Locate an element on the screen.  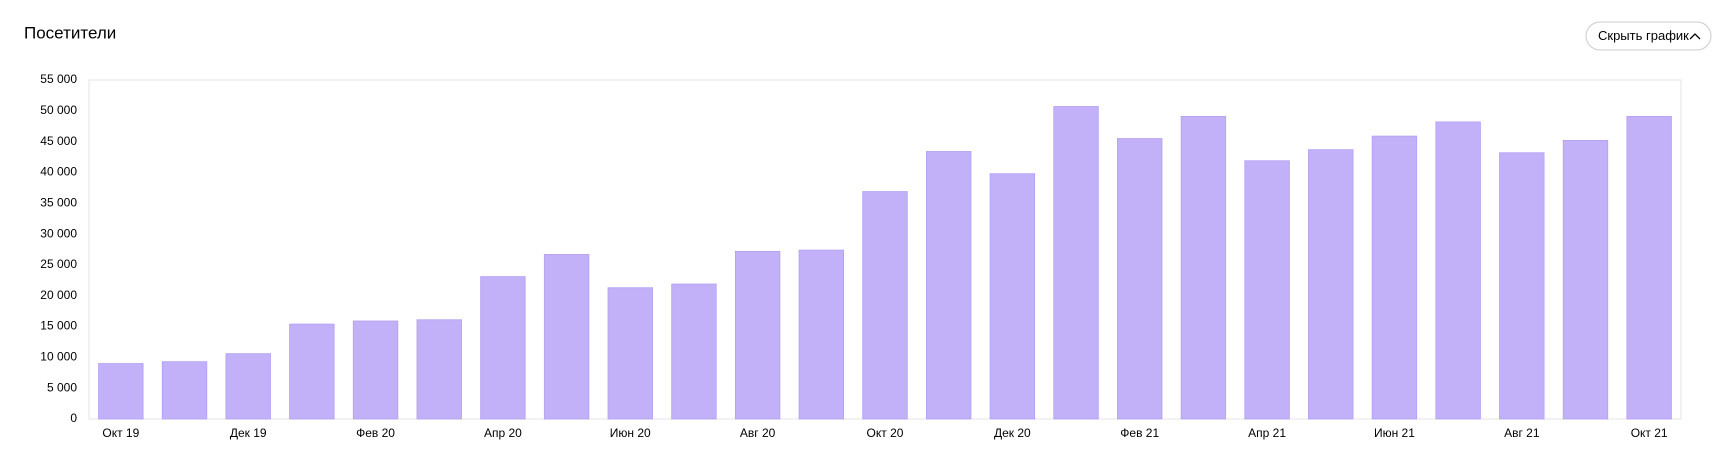
x-tick-label: Июн 20 is located at coordinates (630, 433).